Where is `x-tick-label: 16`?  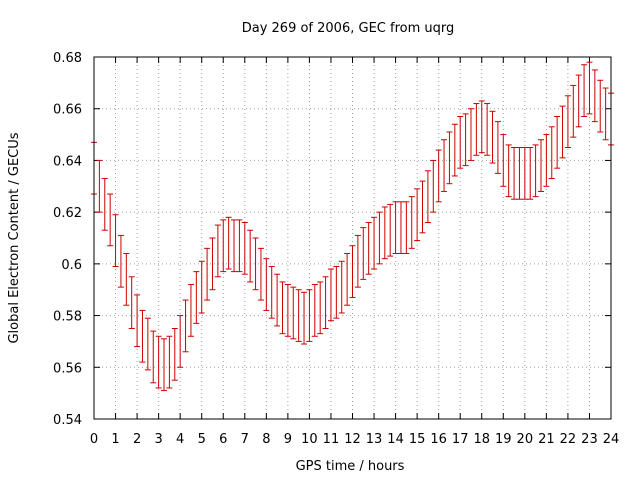 x-tick-label: 16 is located at coordinates (438, 439).